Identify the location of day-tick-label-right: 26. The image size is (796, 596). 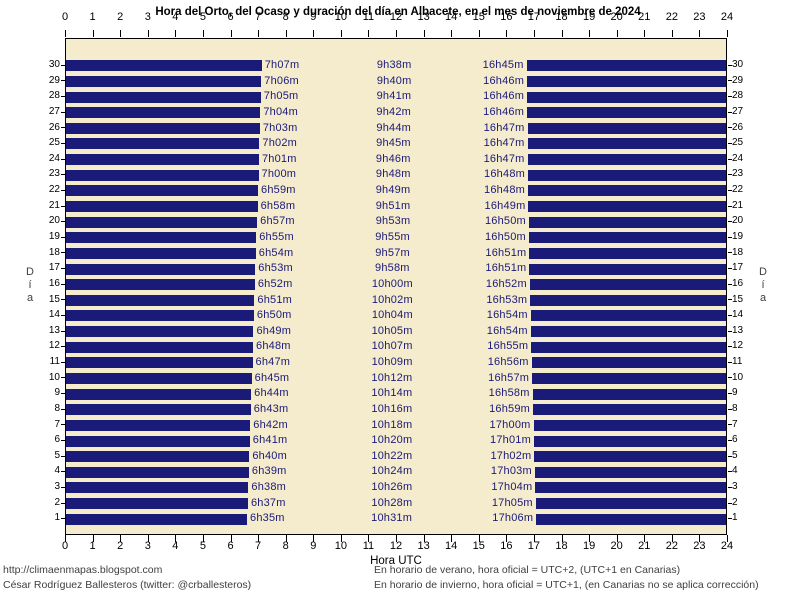
(738, 127).